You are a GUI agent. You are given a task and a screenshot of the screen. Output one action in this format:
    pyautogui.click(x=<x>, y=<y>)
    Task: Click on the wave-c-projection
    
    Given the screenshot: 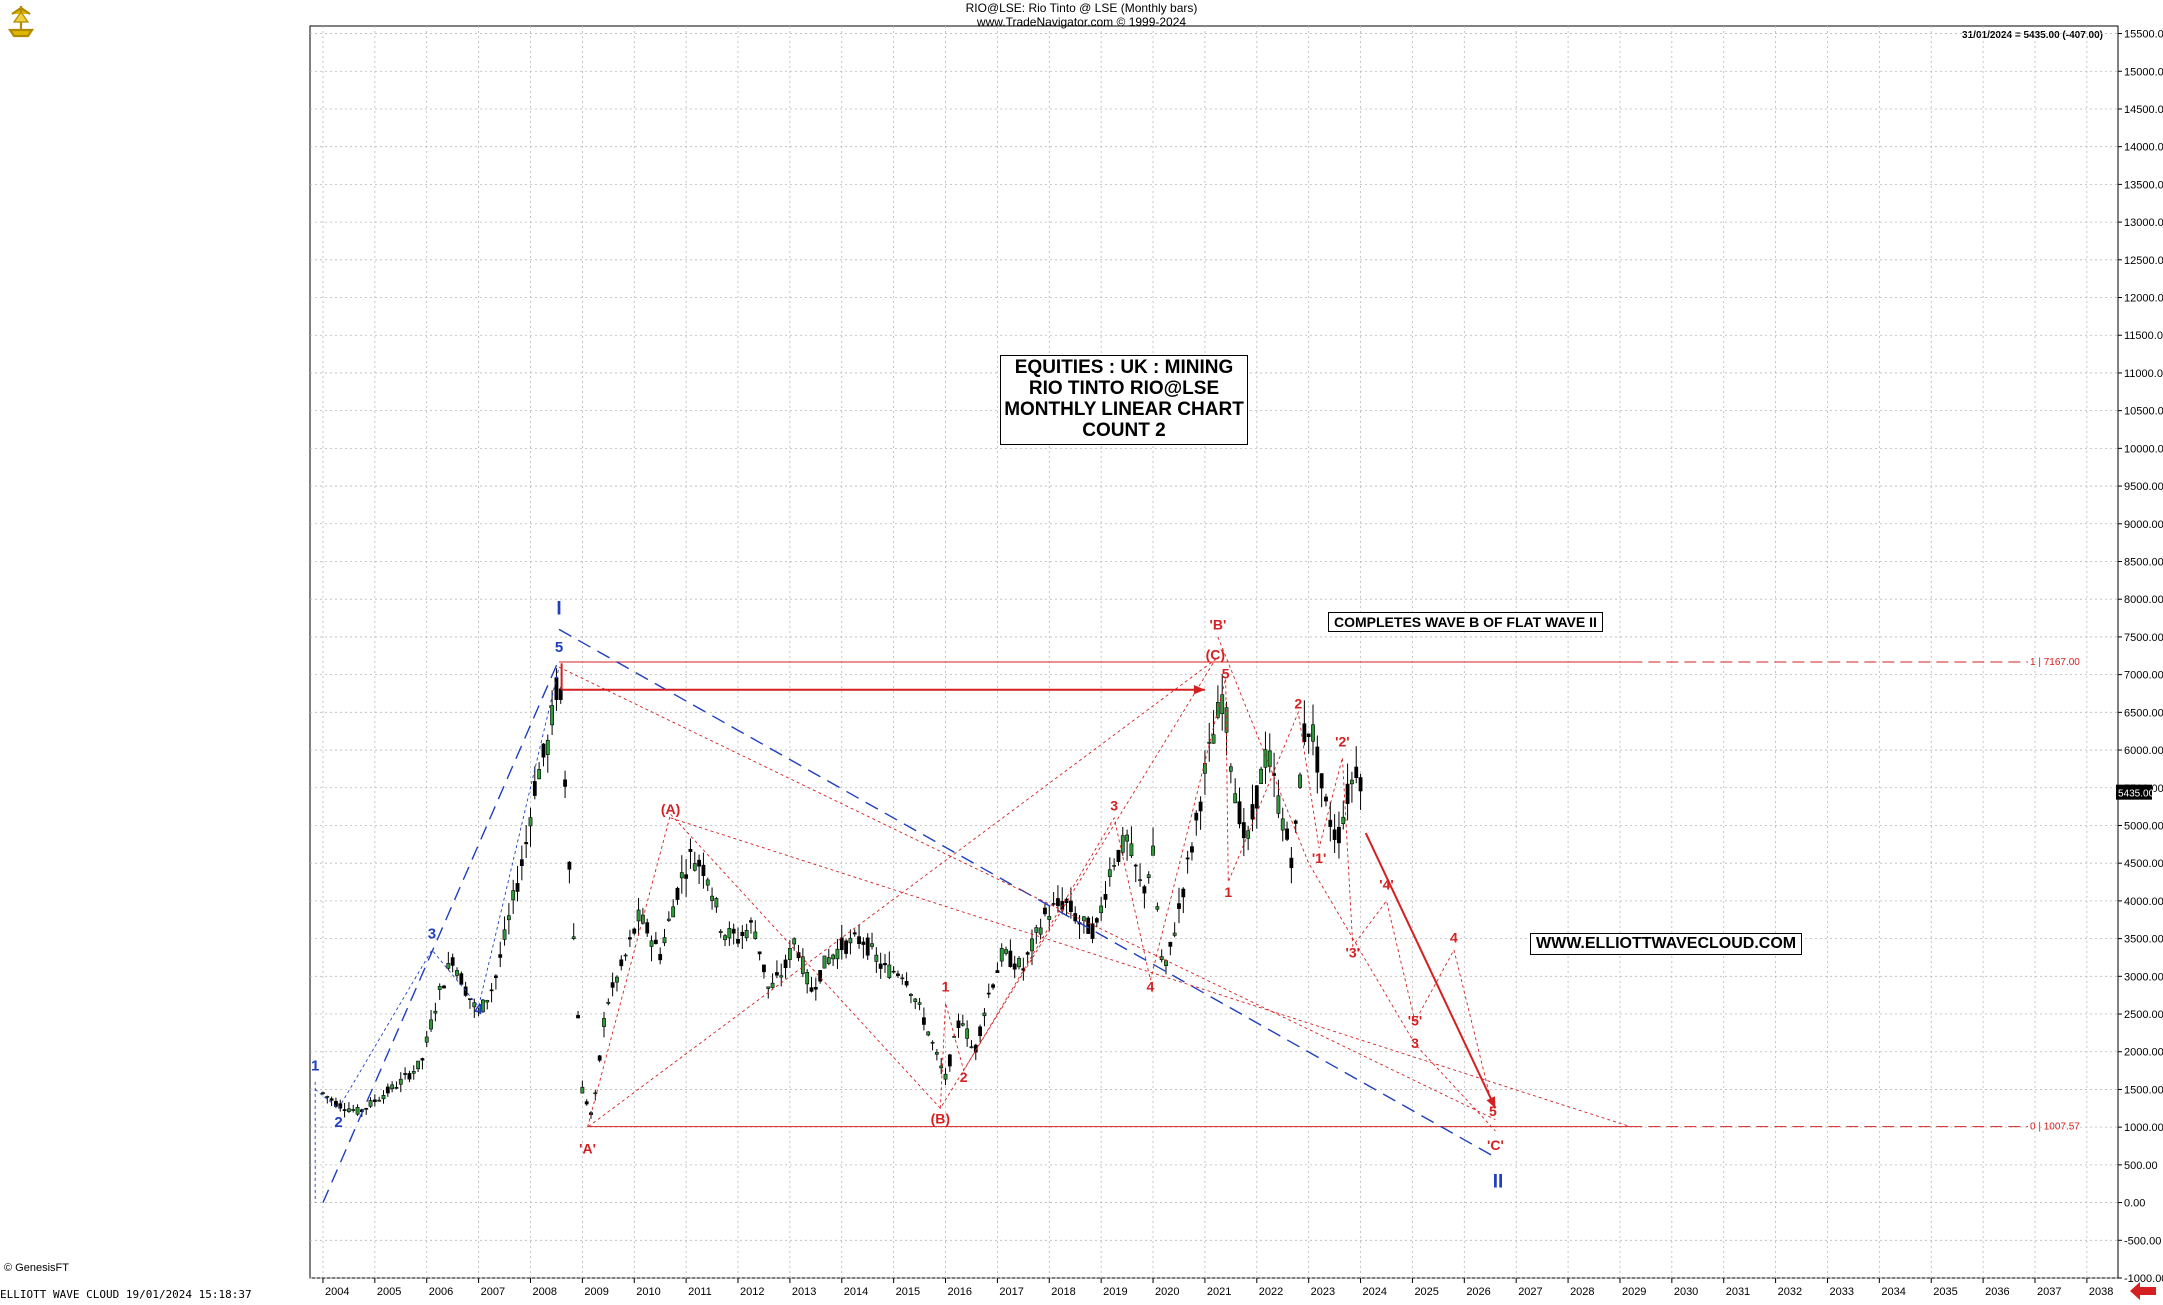 What is the action you would take?
    pyautogui.click(x=1356, y=884)
    